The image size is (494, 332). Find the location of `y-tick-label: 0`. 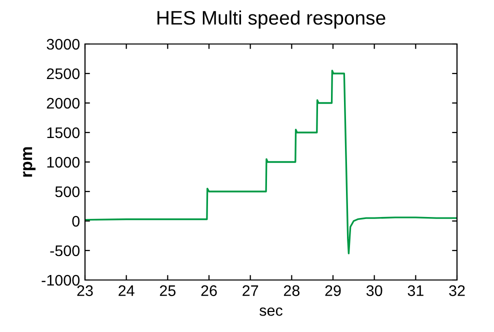

y-tick-label: 0 is located at coordinates (76, 221).